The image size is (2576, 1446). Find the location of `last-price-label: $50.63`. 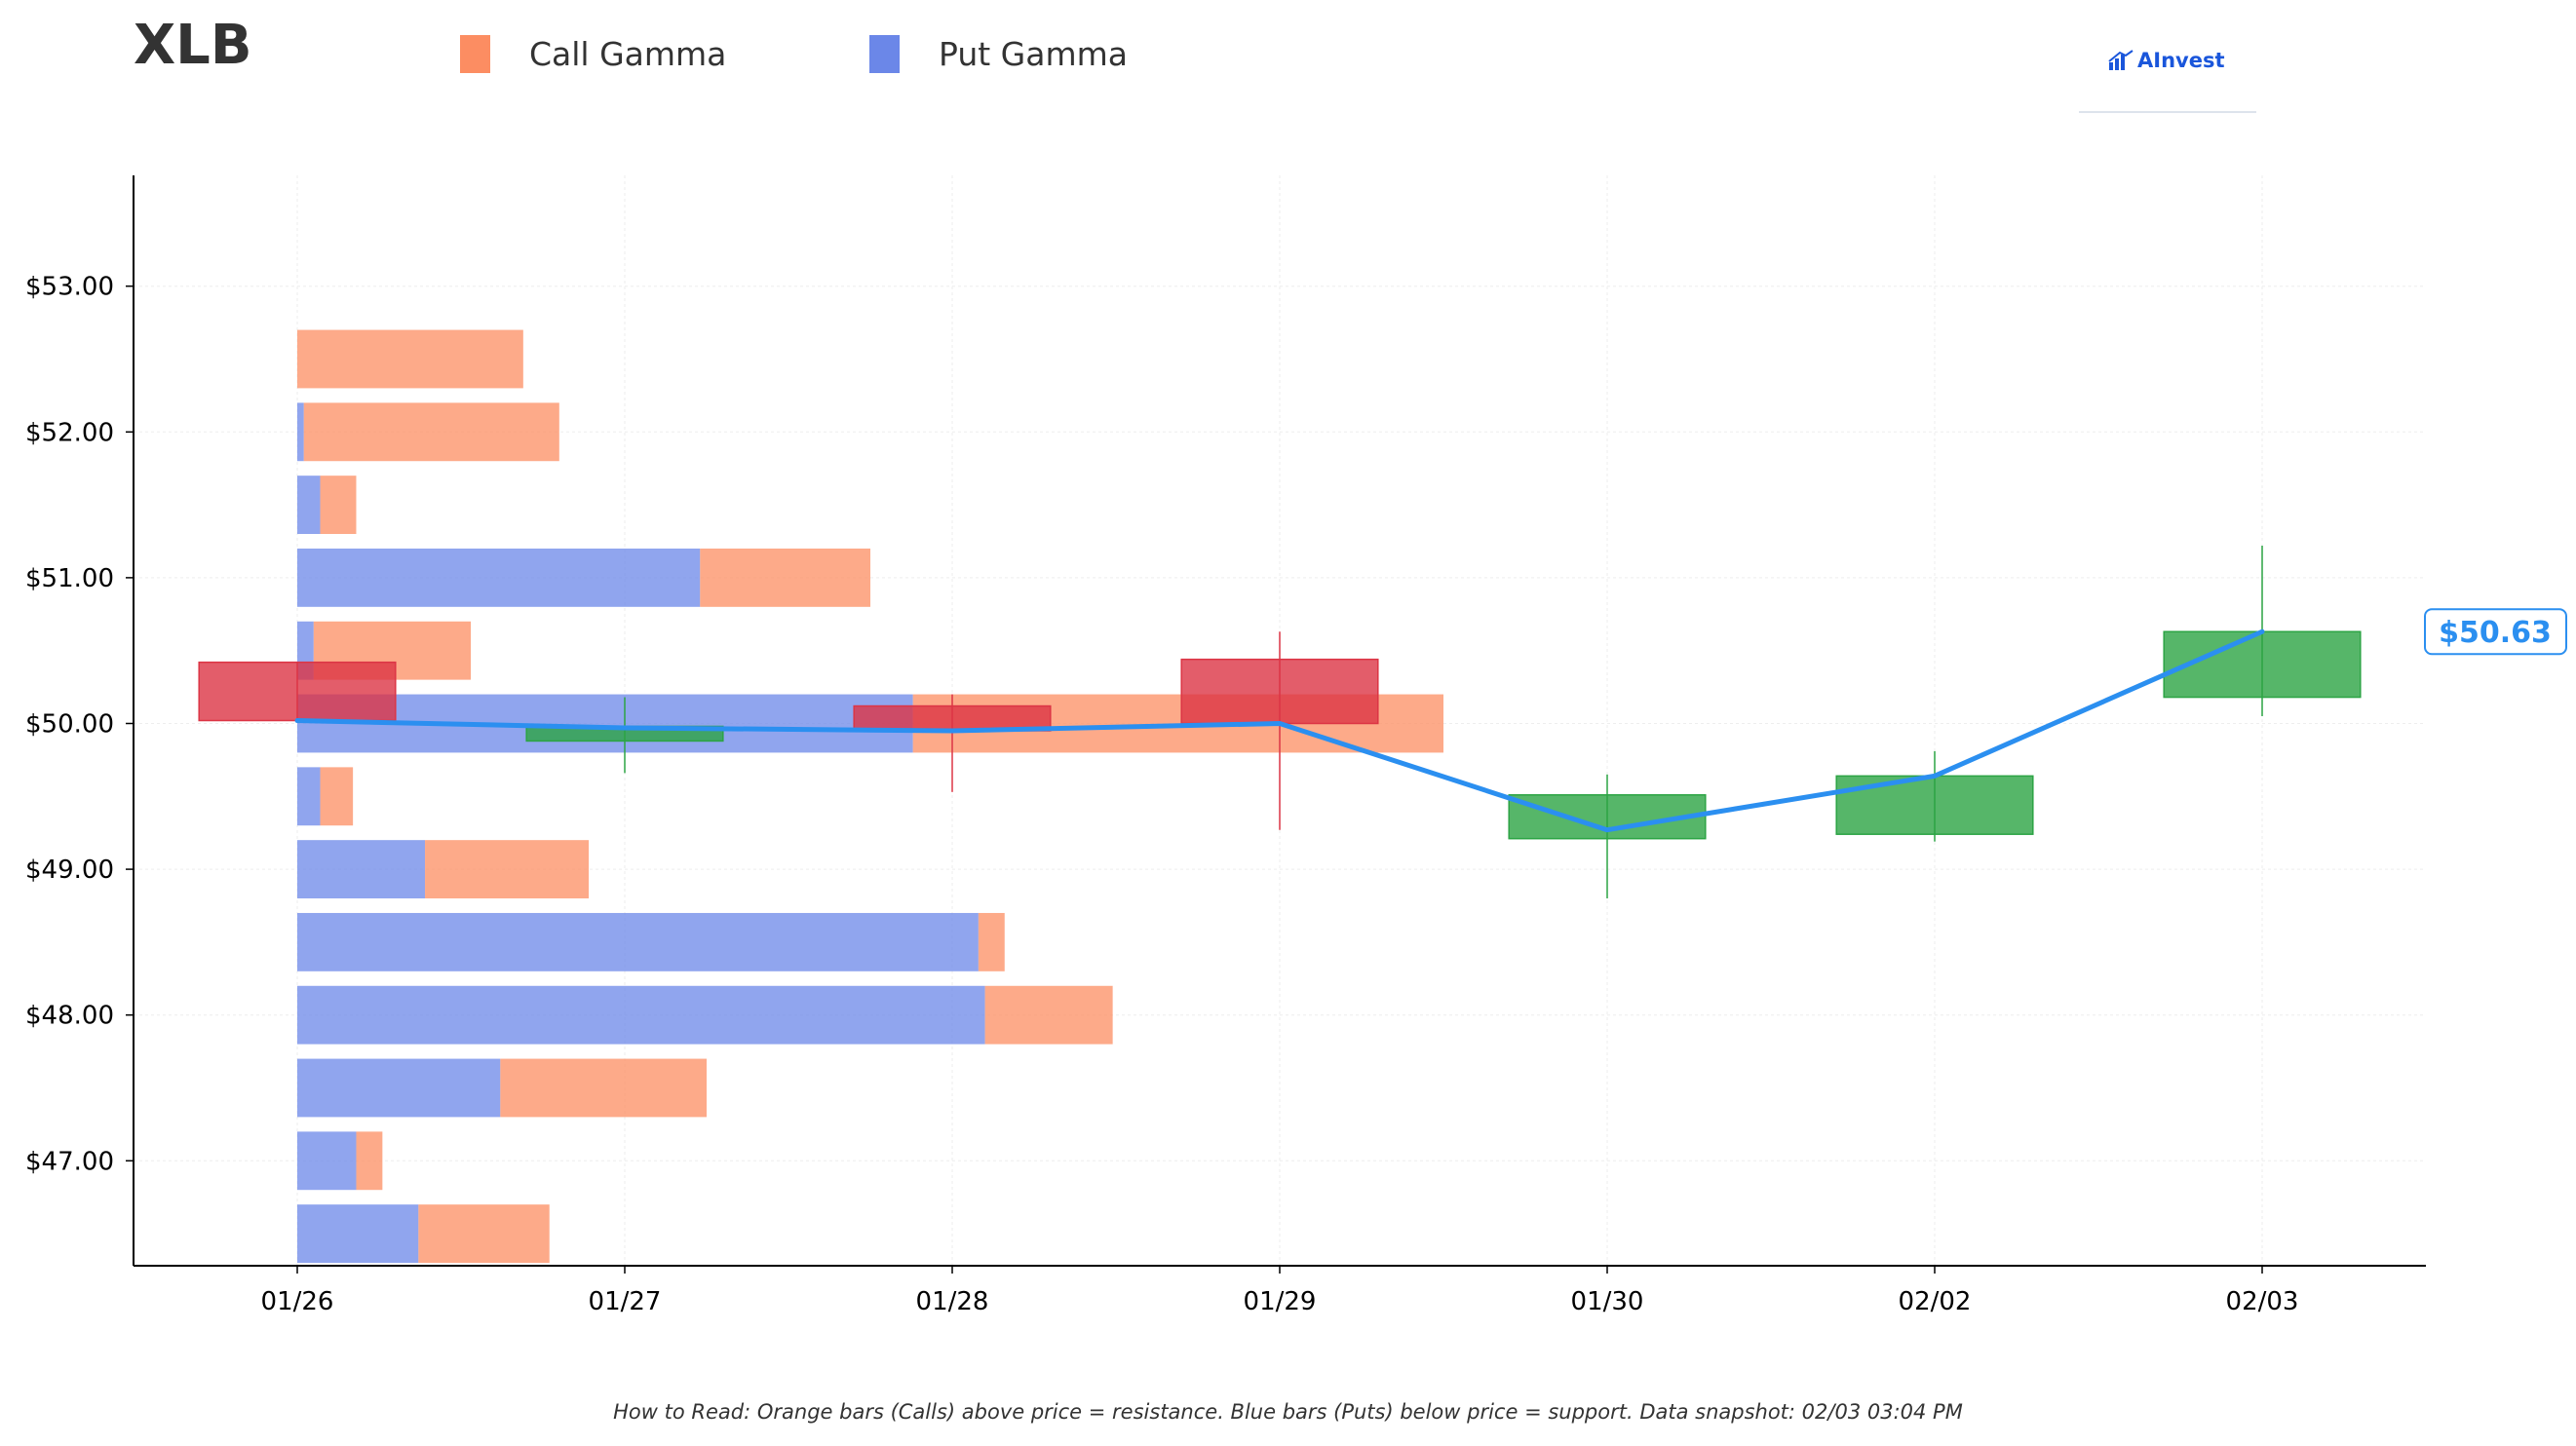

last-price-label: $50.63 is located at coordinates (2495, 633).